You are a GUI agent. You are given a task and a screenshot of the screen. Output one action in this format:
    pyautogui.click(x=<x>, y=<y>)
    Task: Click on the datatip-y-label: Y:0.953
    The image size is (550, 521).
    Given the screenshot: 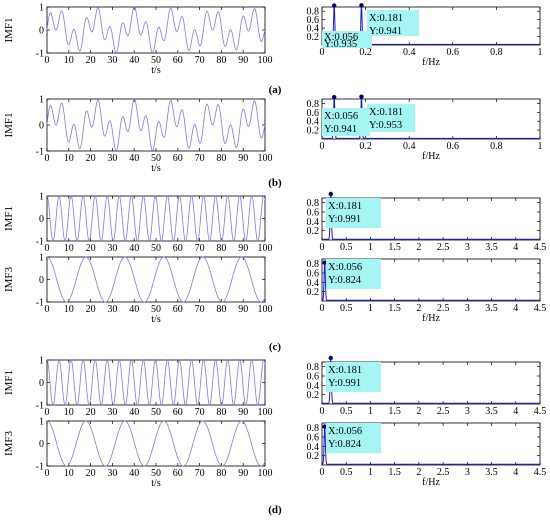 What is the action you would take?
    pyautogui.click(x=385, y=125)
    